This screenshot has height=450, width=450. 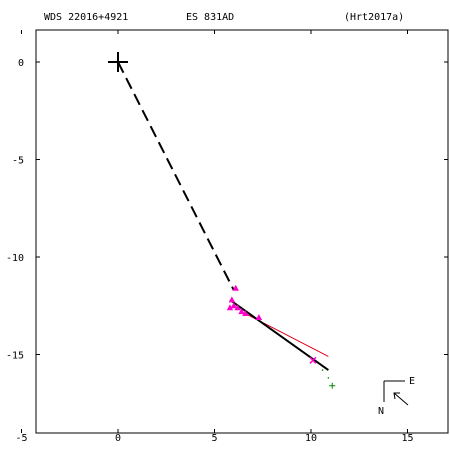 What do you see at coordinates (176, 176) in the screenshot?
I see `dashed-link-line` at bounding box center [176, 176].